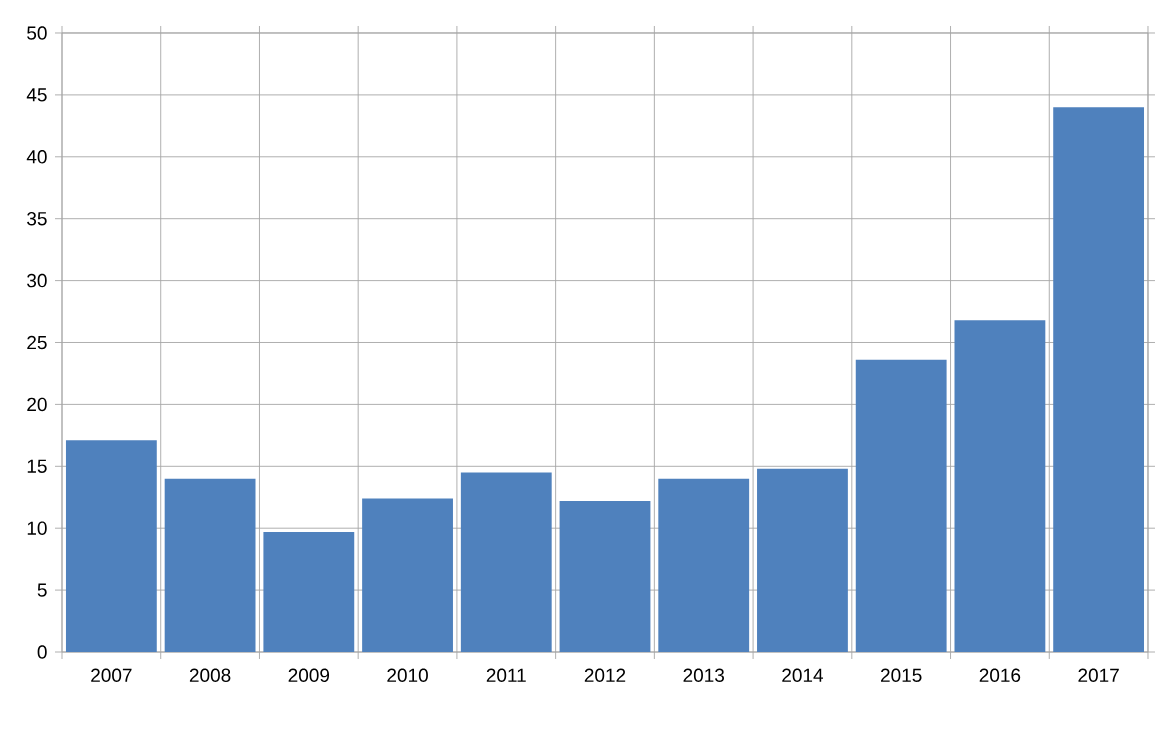 This screenshot has width=1172, height=734. Describe the element at coordinates (309, 675) in the screenshot. I see `x-tick-label: 2009` at that location.